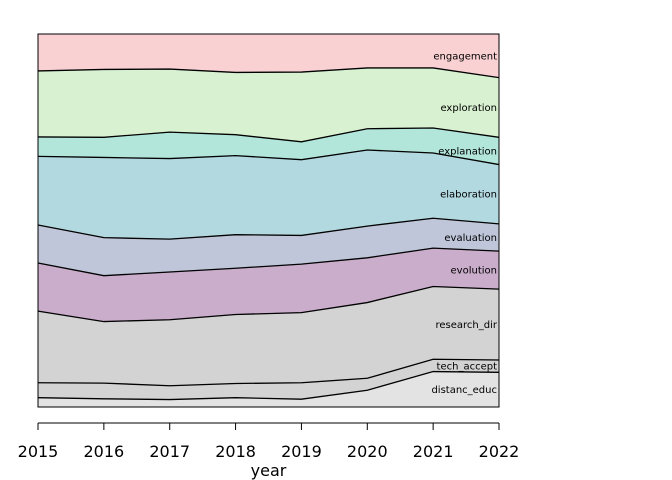  What do you see at coordinates (38, 451) in the screenshot?
I see `x-tick-label: 2015` at bounding box center [38, 451].